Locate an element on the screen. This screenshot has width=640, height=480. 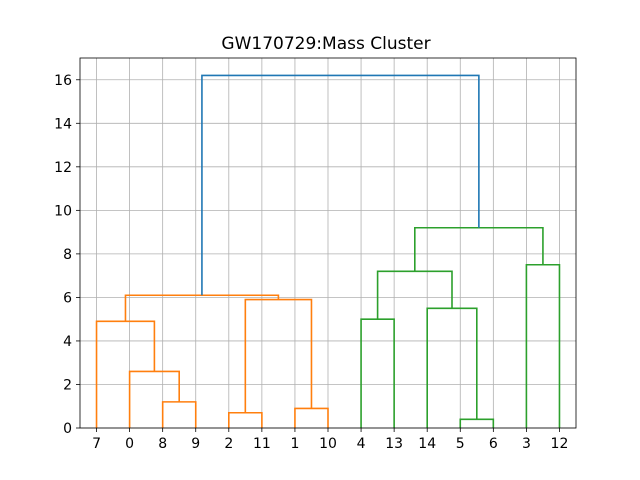
leaf-label: 2 is located at coordinates (228, 444).